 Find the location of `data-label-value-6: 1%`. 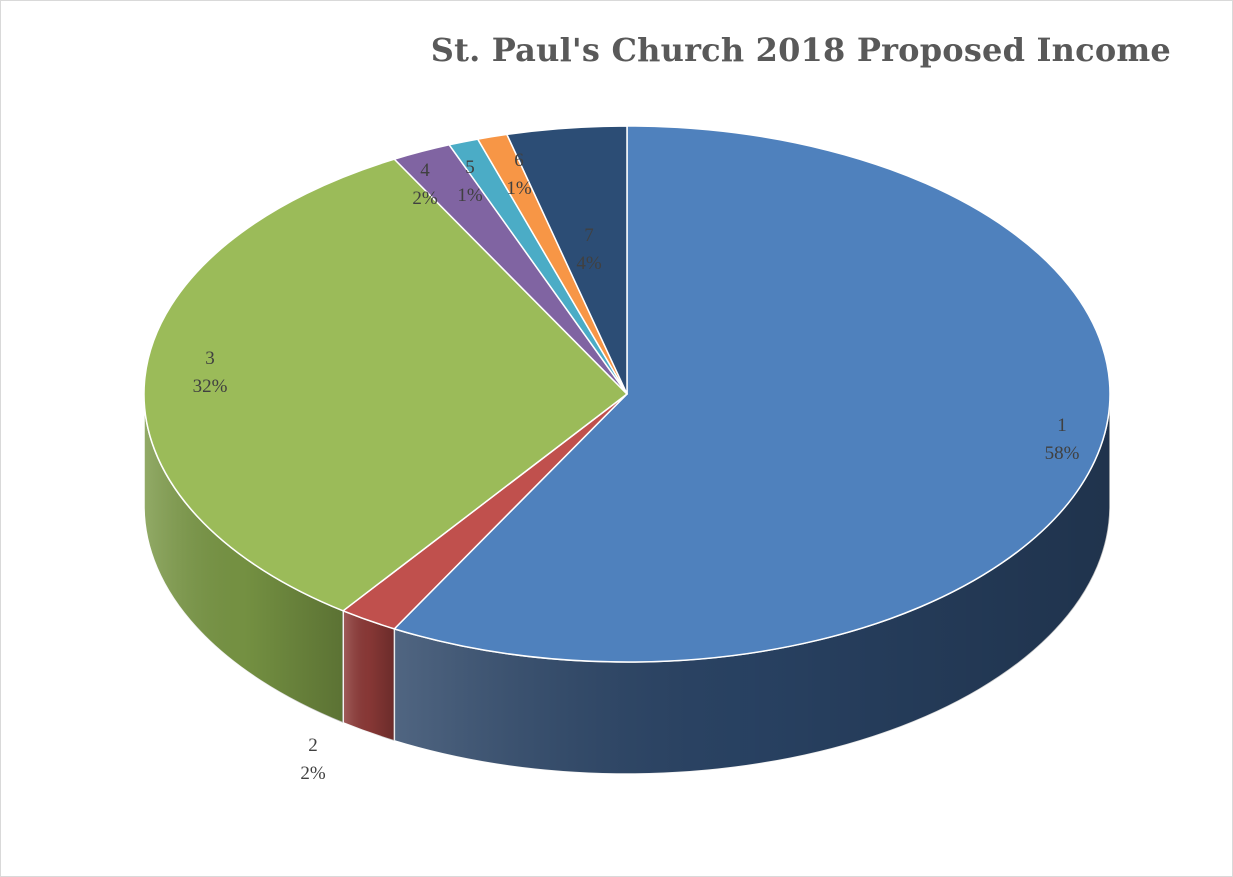

data-label-value-6: 1% is located at coordinates (519, 188).